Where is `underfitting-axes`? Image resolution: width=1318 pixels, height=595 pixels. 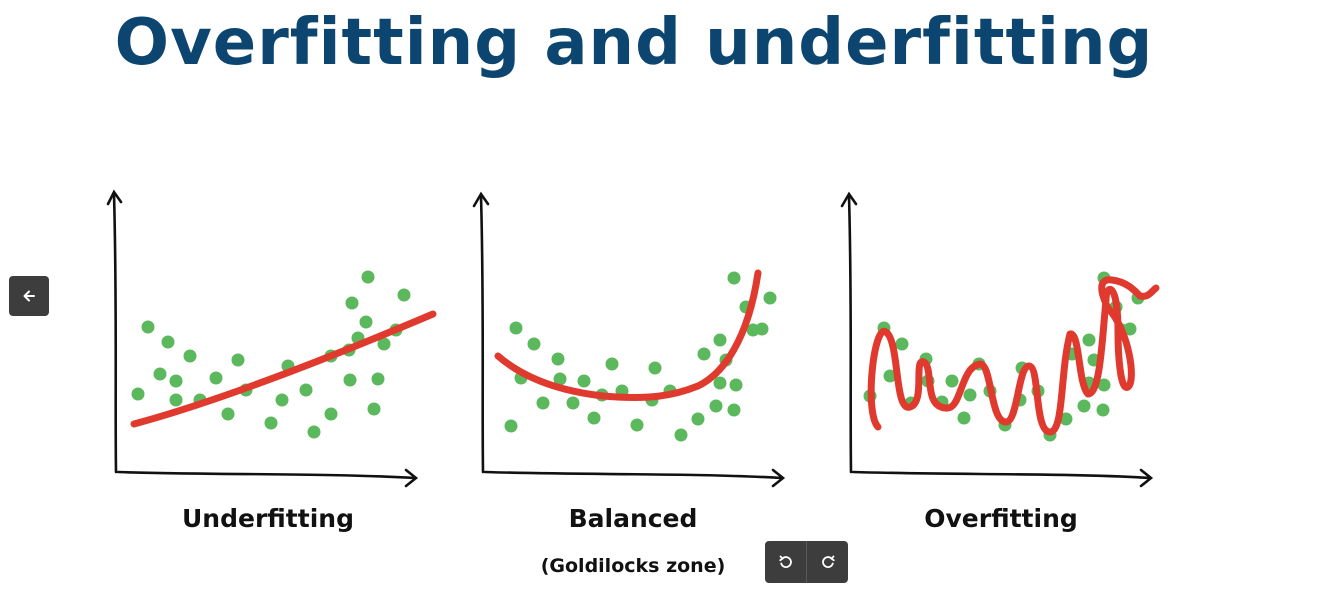
underfitting-axes is located at coordinates (262, 338).